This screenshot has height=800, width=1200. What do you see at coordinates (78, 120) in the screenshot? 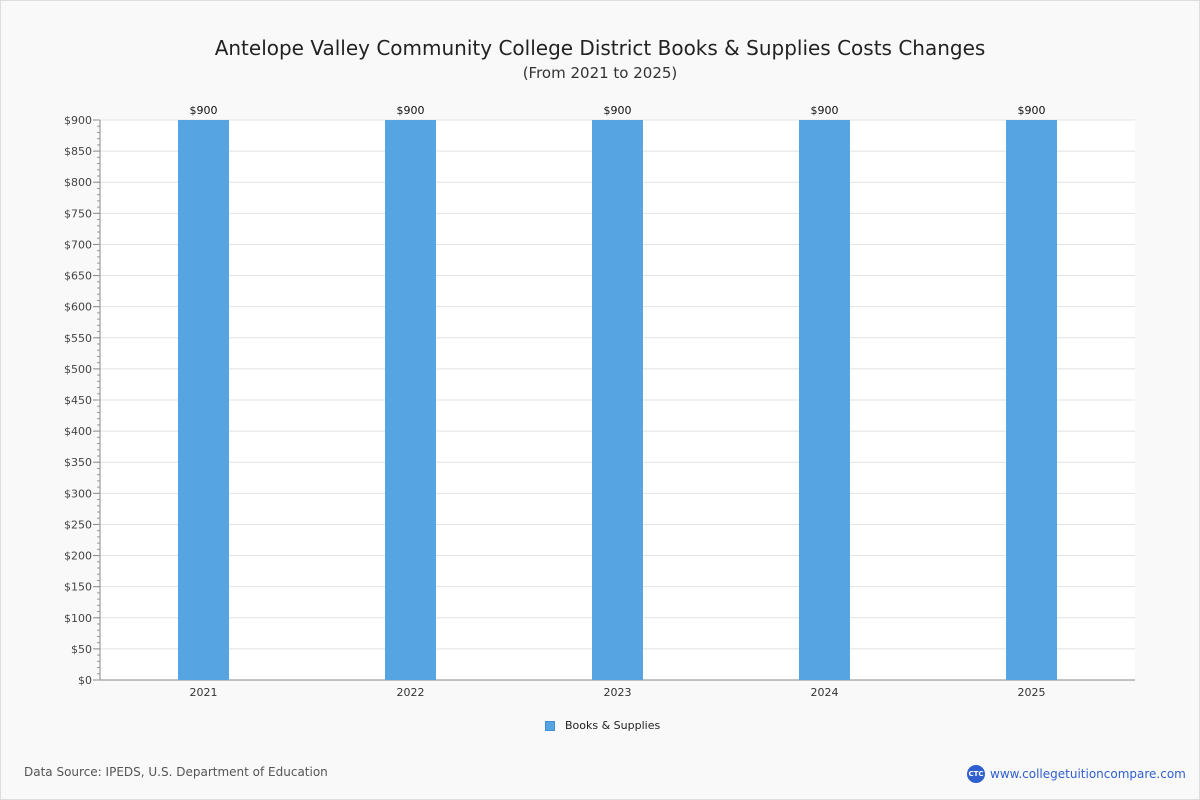
I see `y-tick-label: $900` at bounding box center [78, 120].